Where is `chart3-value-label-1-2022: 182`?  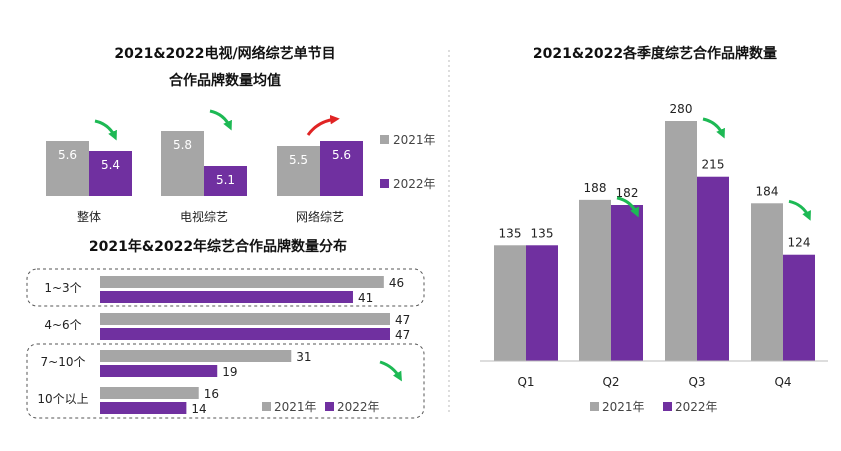
chart3-value-label-1-2022: 182 is located at coordinates (627, 193).